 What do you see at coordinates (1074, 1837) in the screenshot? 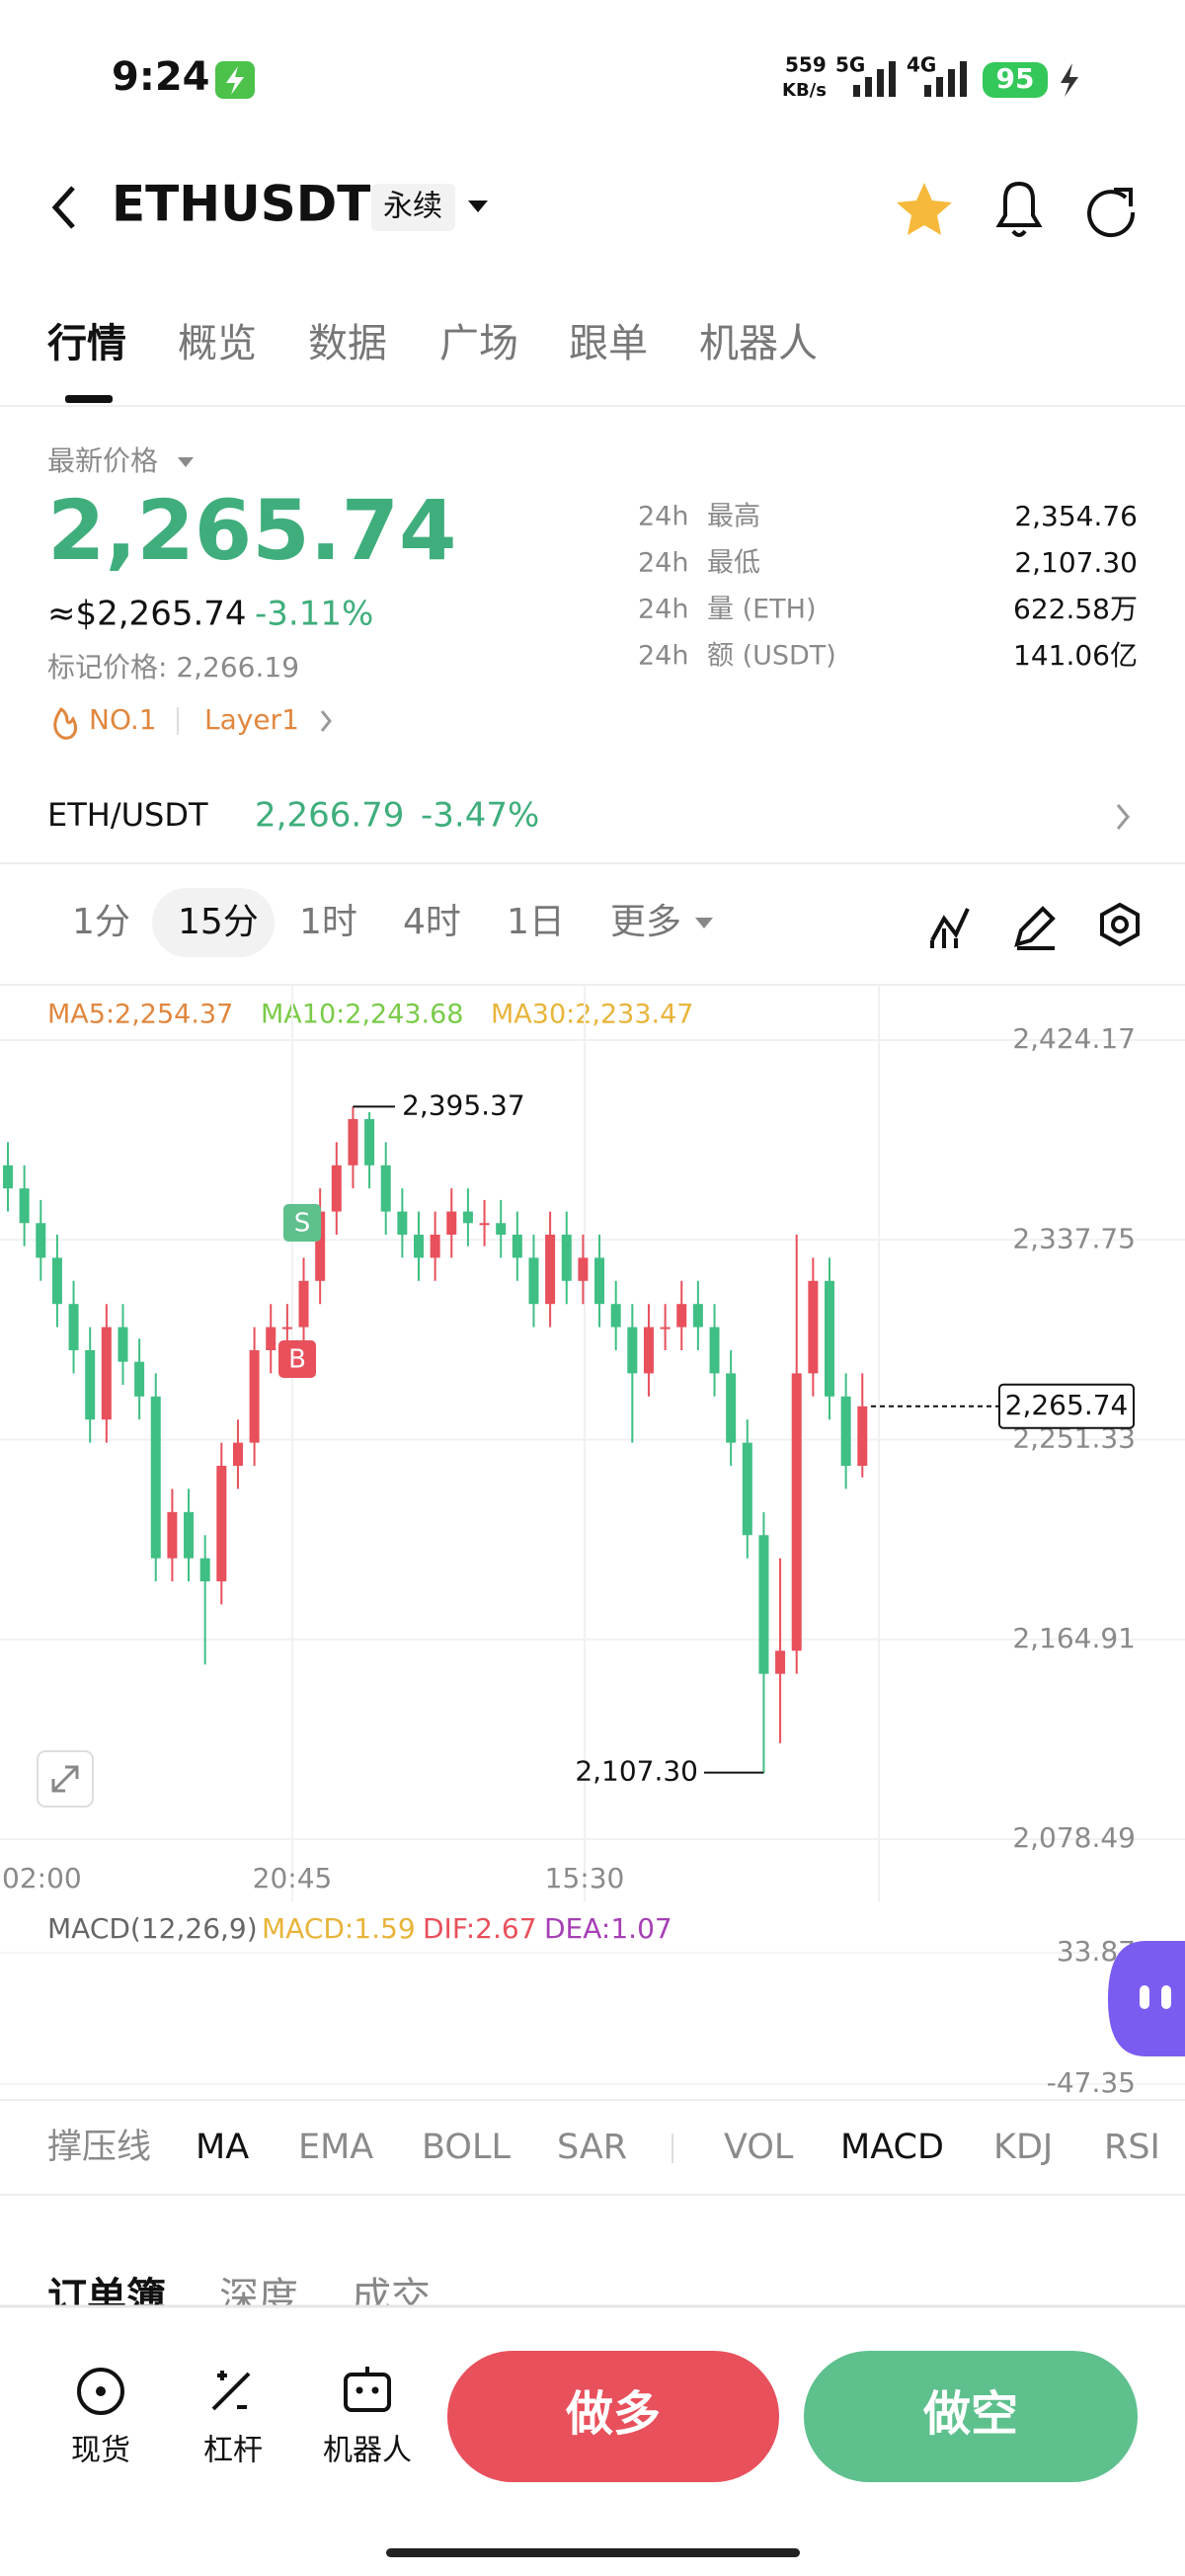
I see `y-tick-label: 2,078.49` at bounding box center [1074, 1837].